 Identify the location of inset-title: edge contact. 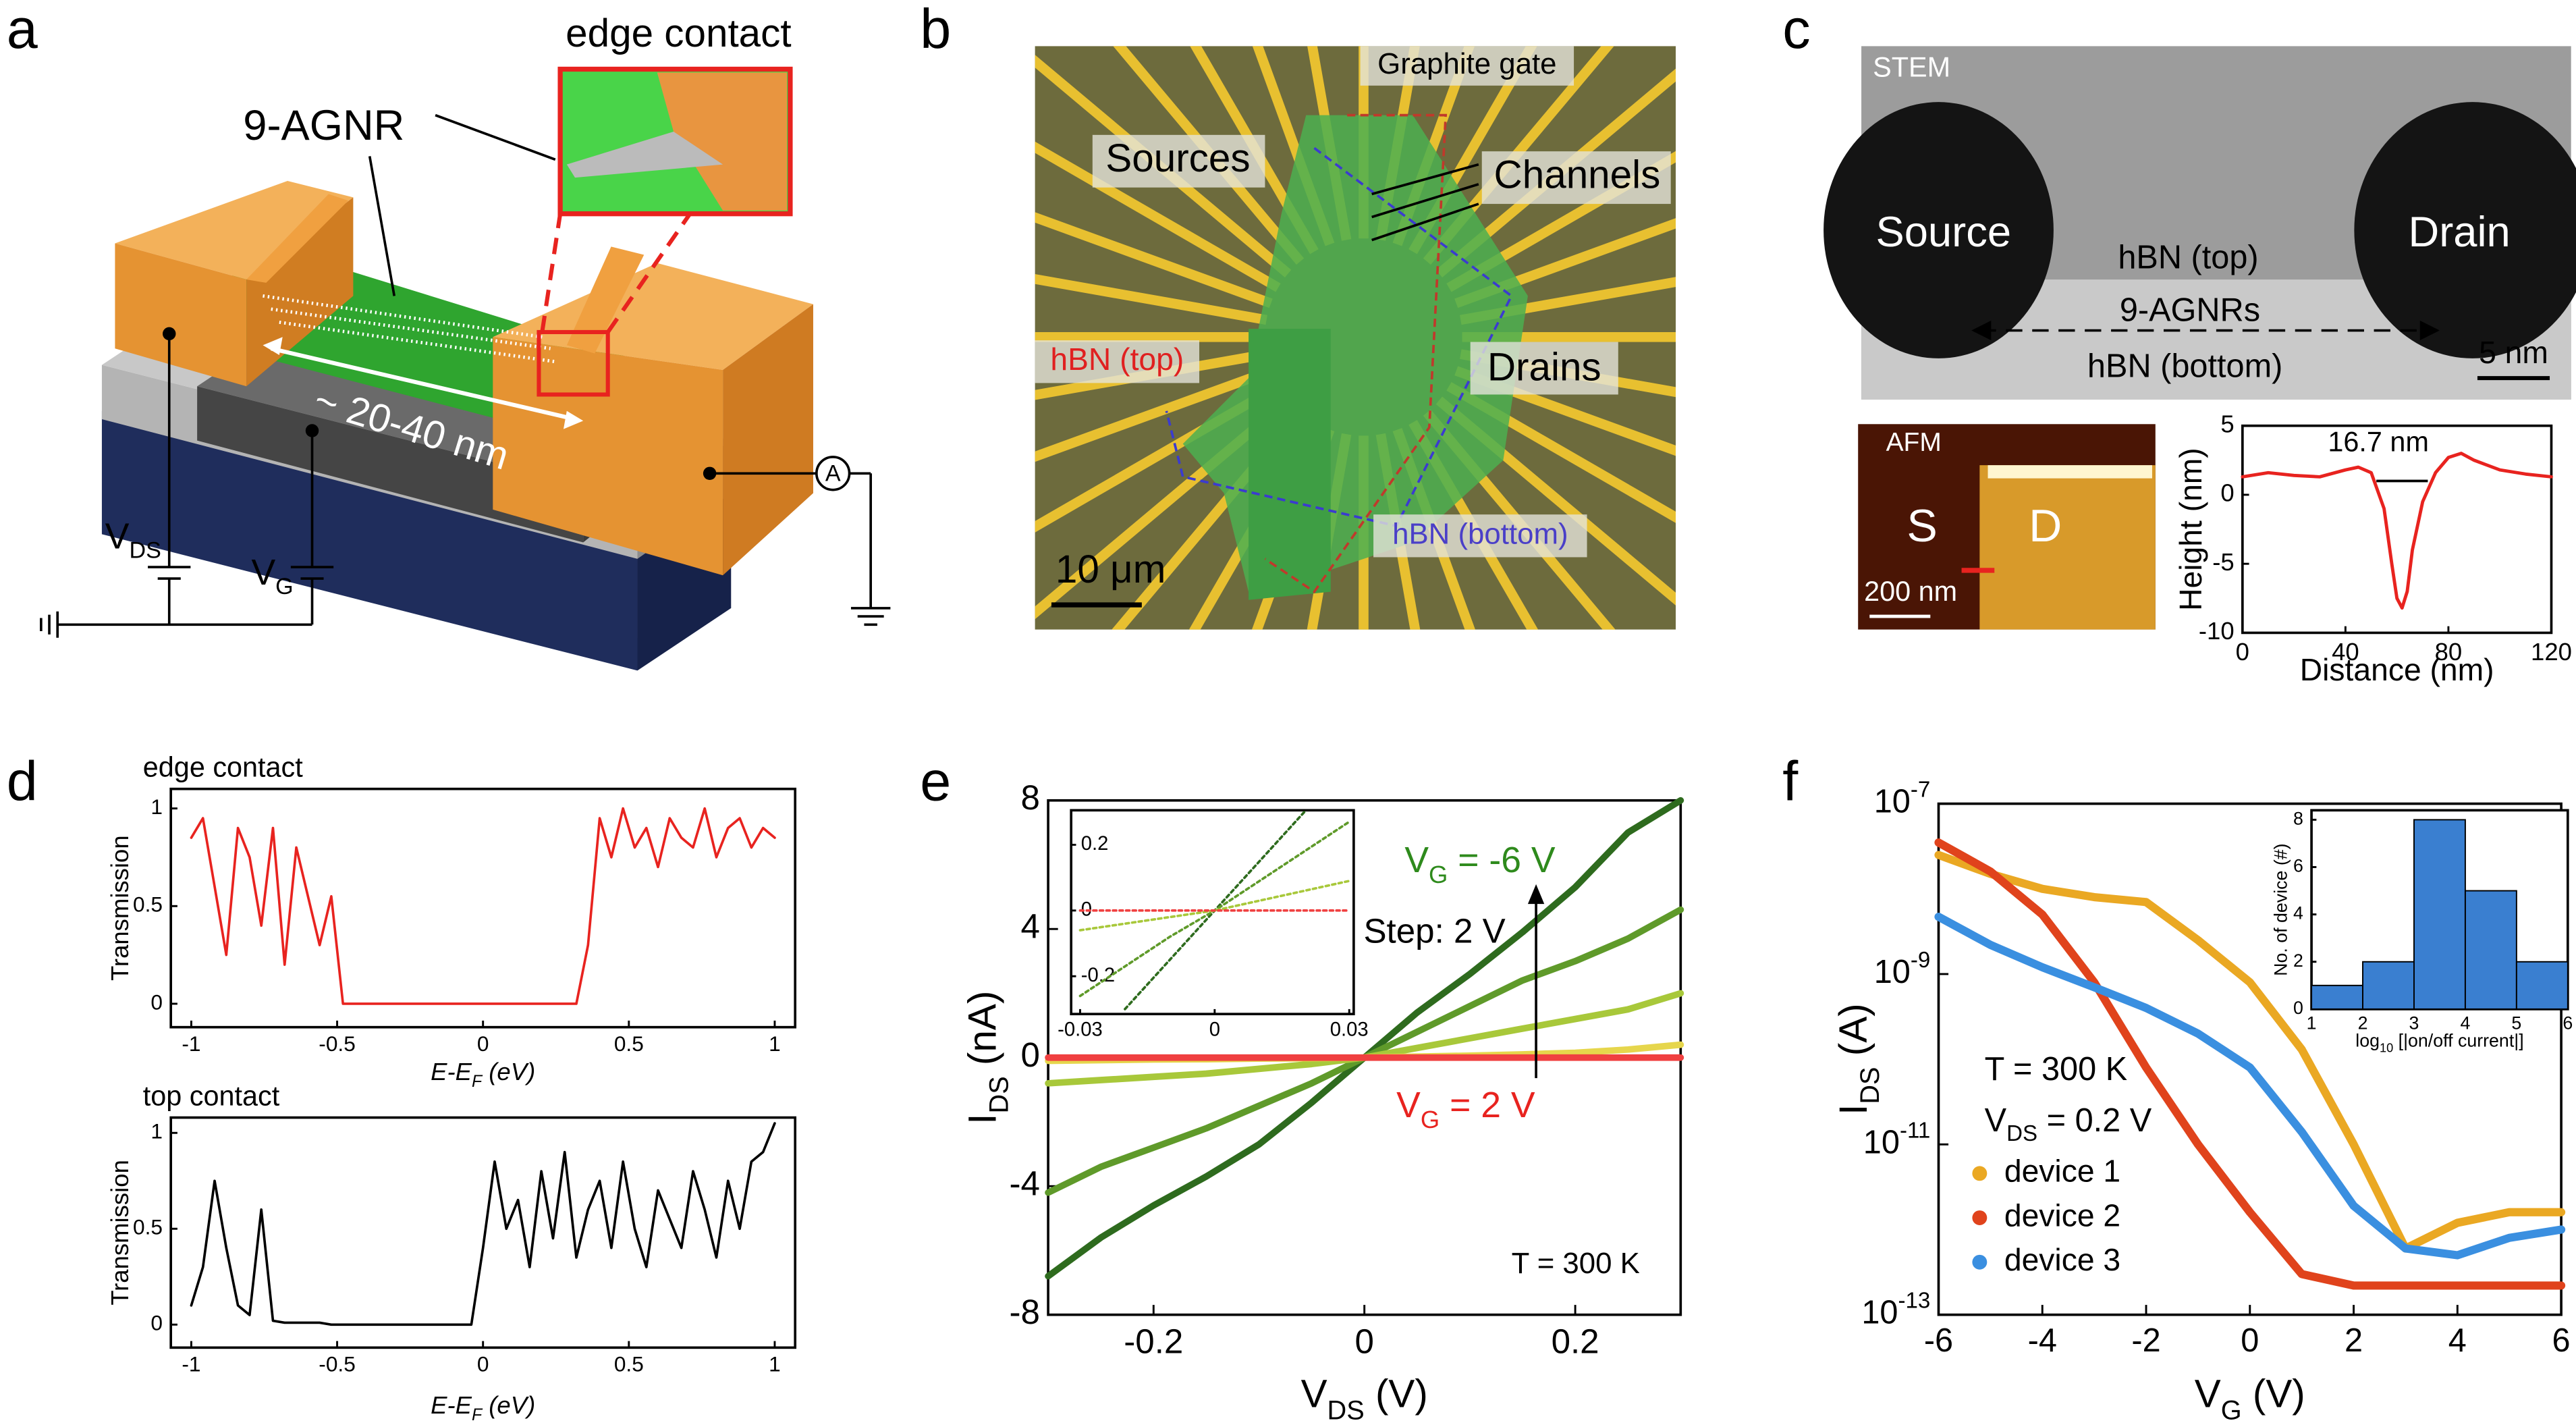
(678, 33).